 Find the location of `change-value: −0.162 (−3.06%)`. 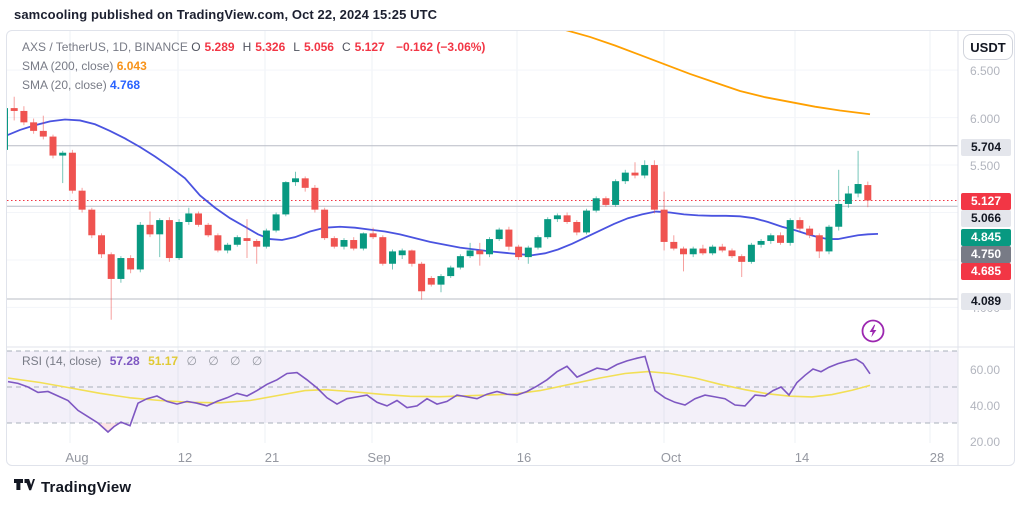

change-value: −0.162 (−3.06%) is located at coordinates (441, 47).